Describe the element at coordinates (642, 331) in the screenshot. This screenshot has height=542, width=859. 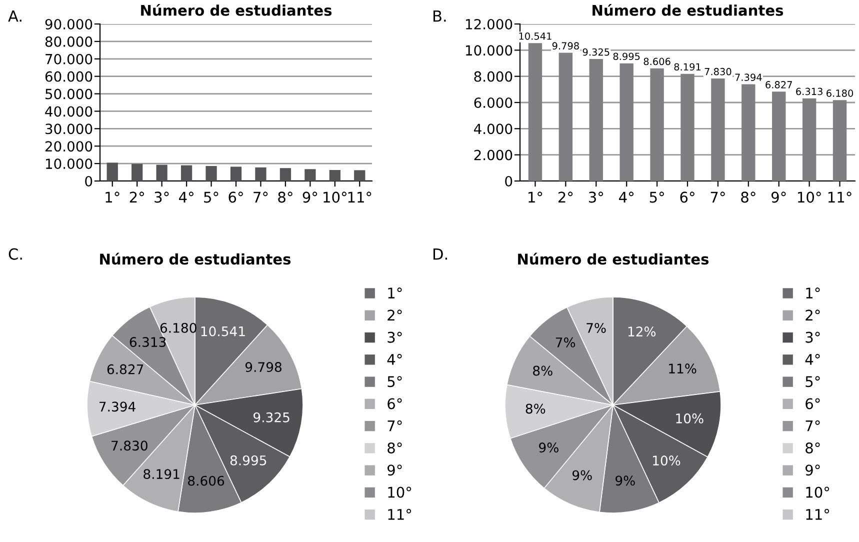
I see `data-label: 12%` at that location.